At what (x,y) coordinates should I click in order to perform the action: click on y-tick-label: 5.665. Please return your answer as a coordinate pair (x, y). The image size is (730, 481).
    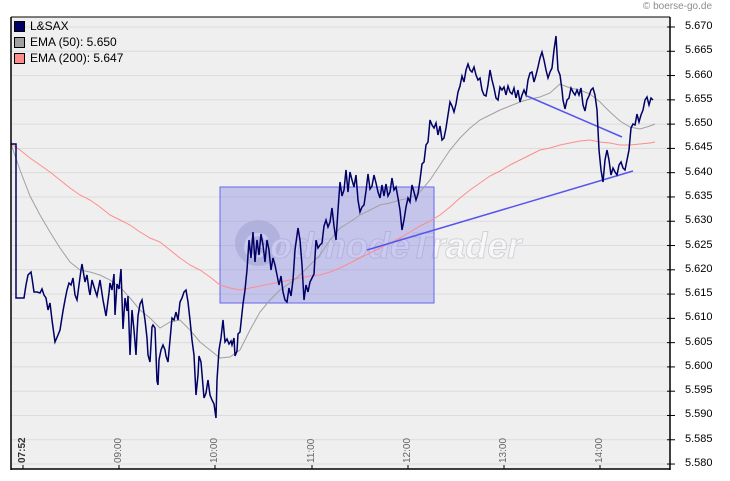
    Looking at the image, I should click on (699, 50).